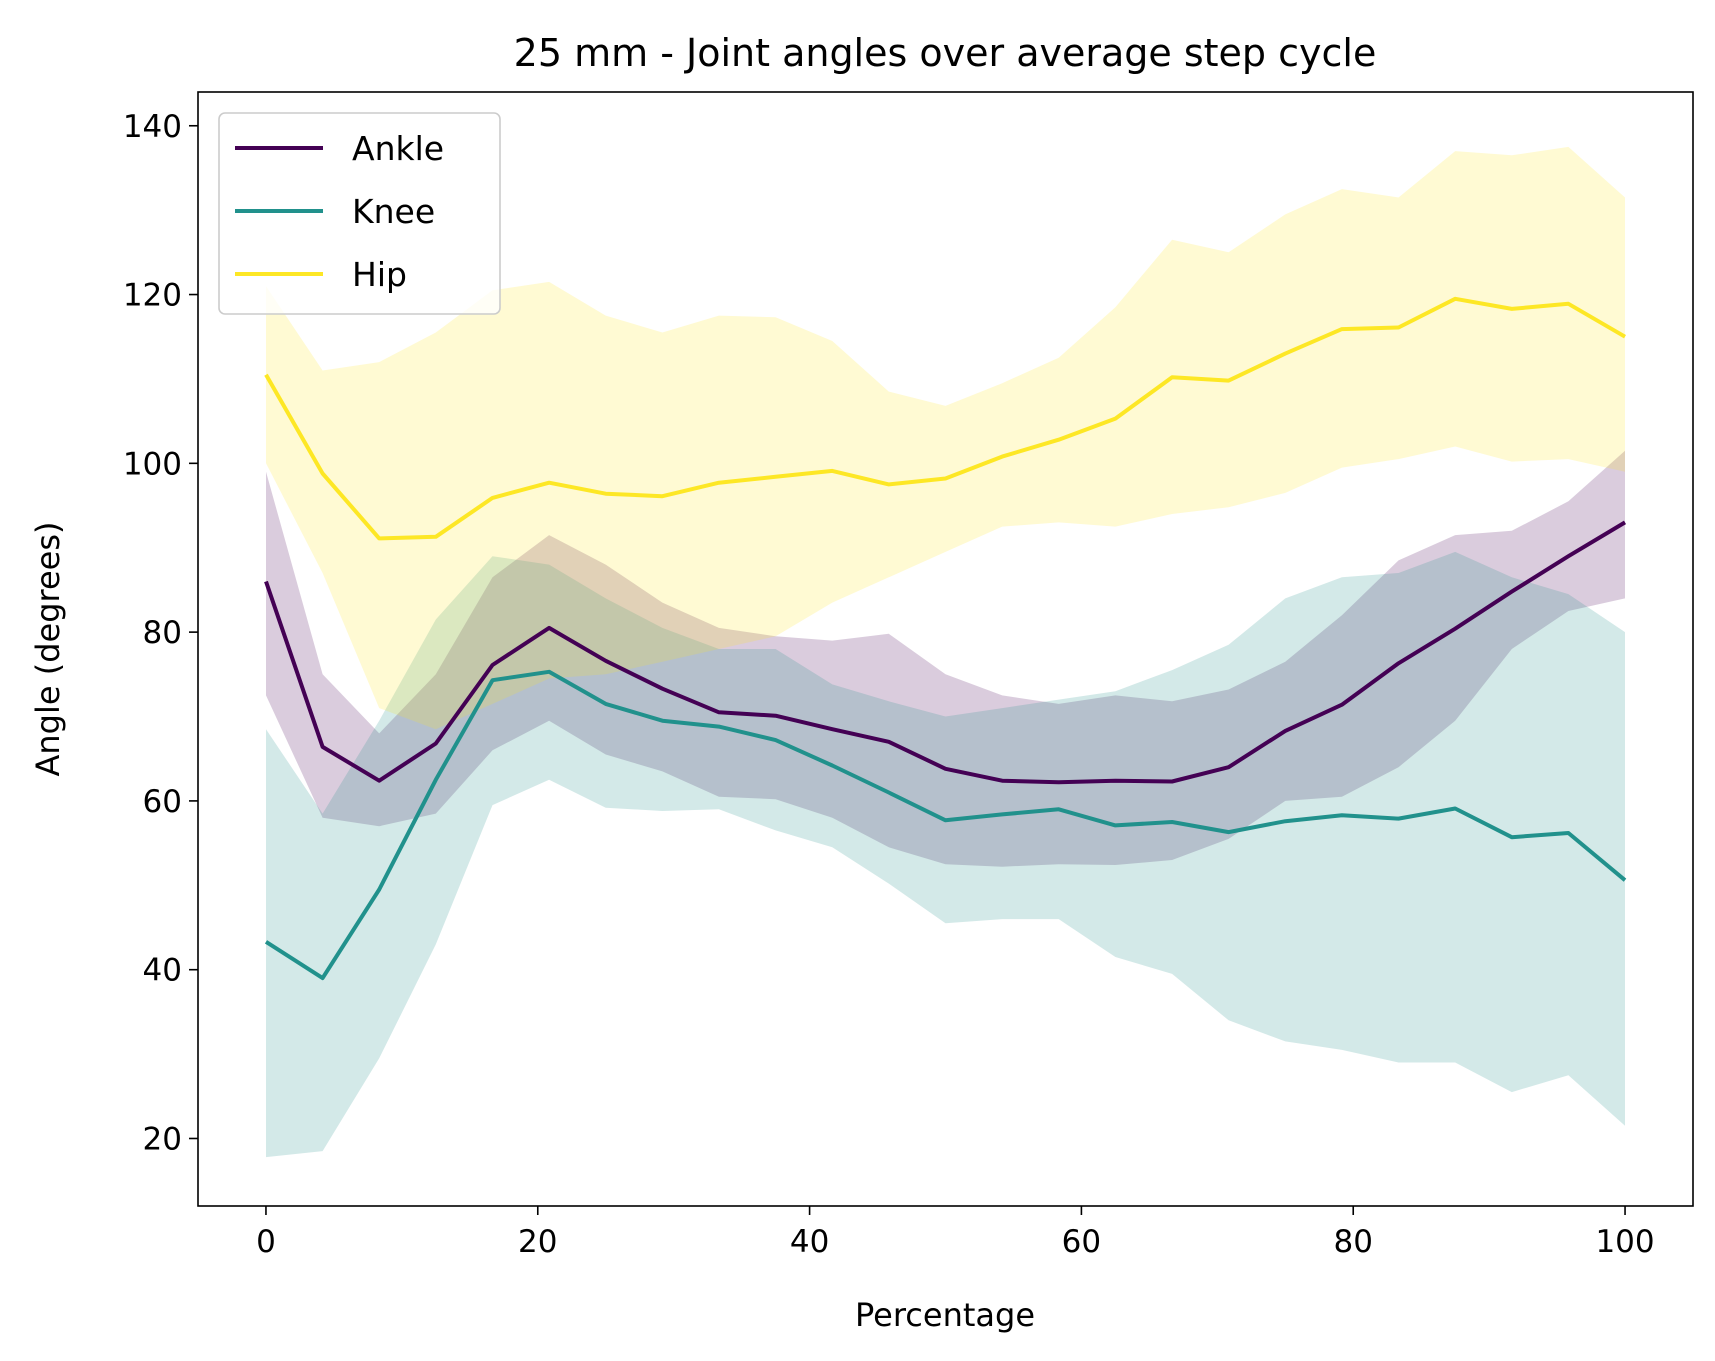 Image resolution: width=1715 pixels, height=1361 pixels. Describe the element at coordinates (537, 1242) in the screenshot. I see `x-tick-label: 20` at that location.